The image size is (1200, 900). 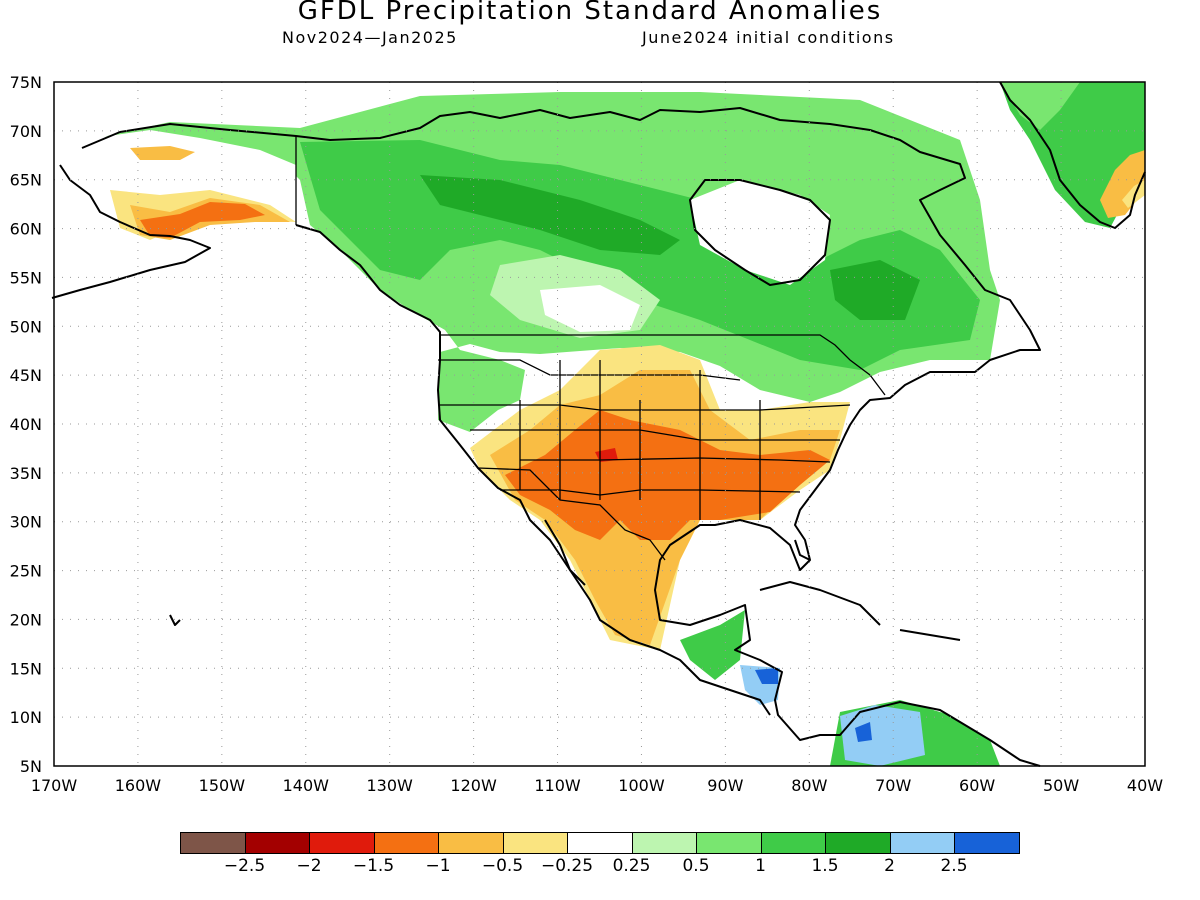 I want to click on legend-label: −1, so click(x=438, y=866).